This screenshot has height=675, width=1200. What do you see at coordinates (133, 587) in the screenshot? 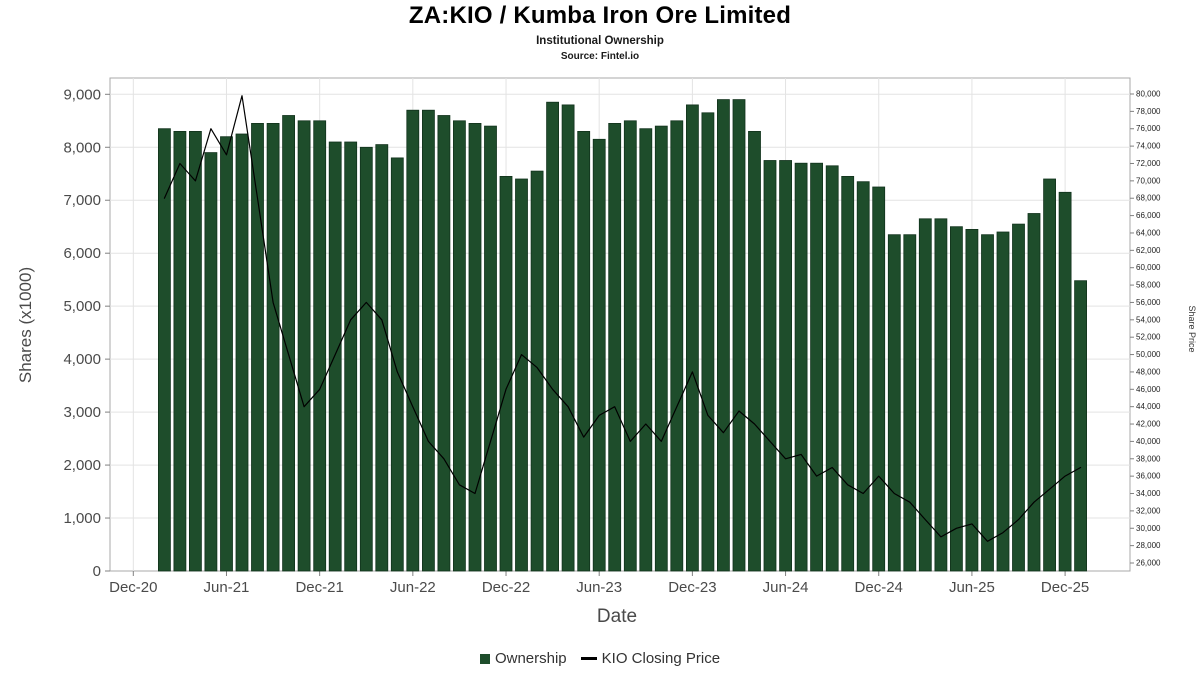
I see `svg-text: Dec-20` at bounding box center [133, 587].